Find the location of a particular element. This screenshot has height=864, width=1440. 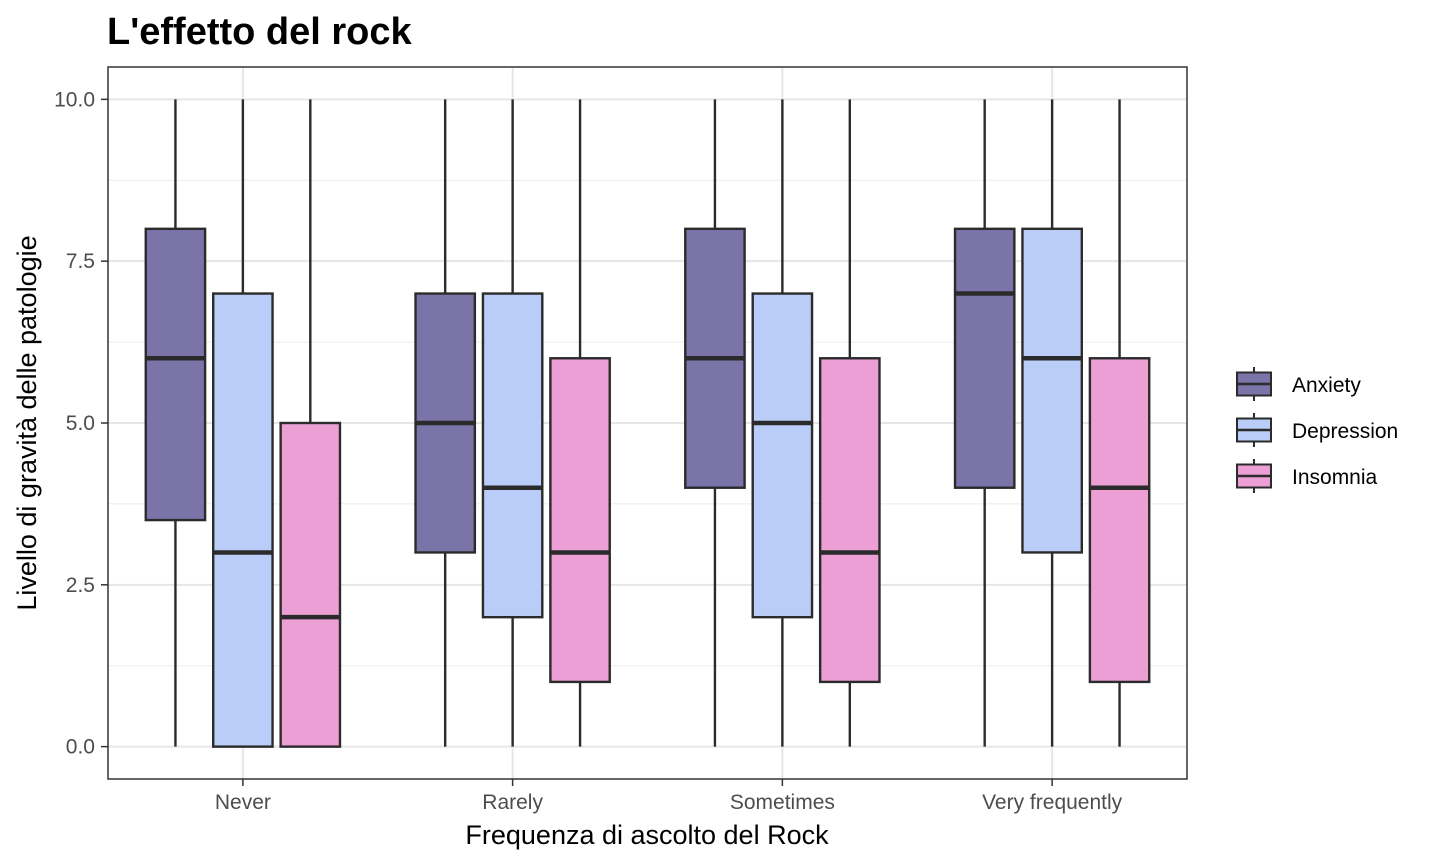

x-axis-title: Frequenza di ascolto del Rock is located at coordinates (647, 835).